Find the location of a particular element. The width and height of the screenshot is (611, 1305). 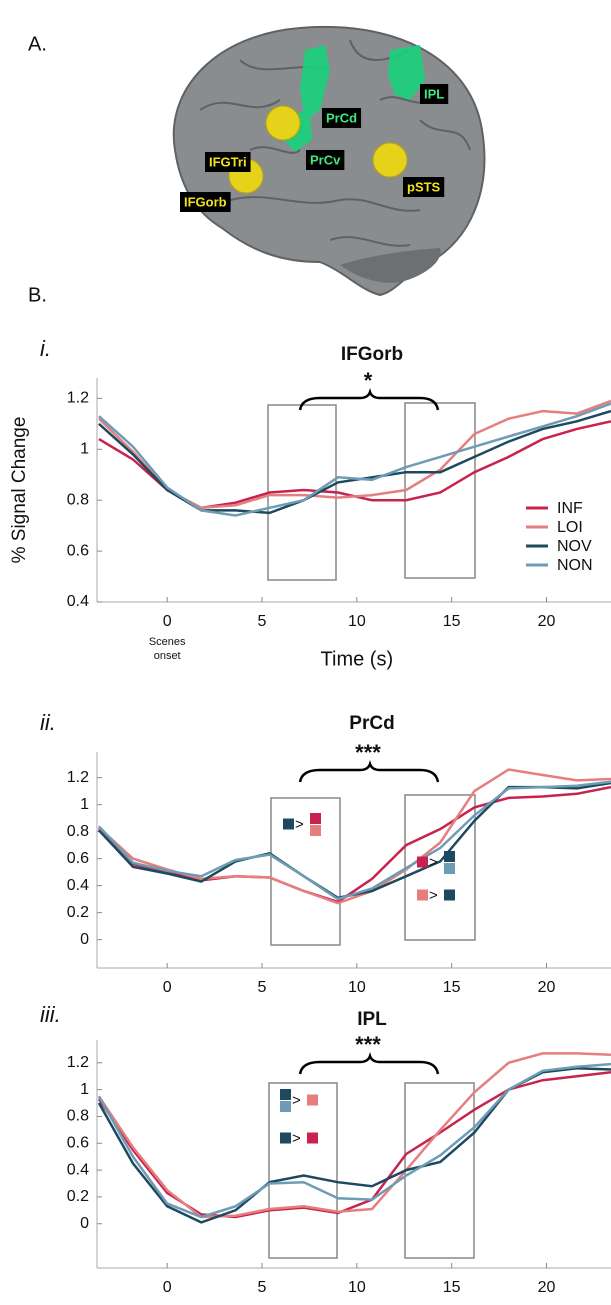

legend-label: LOI is located at coordinates (570, 527).